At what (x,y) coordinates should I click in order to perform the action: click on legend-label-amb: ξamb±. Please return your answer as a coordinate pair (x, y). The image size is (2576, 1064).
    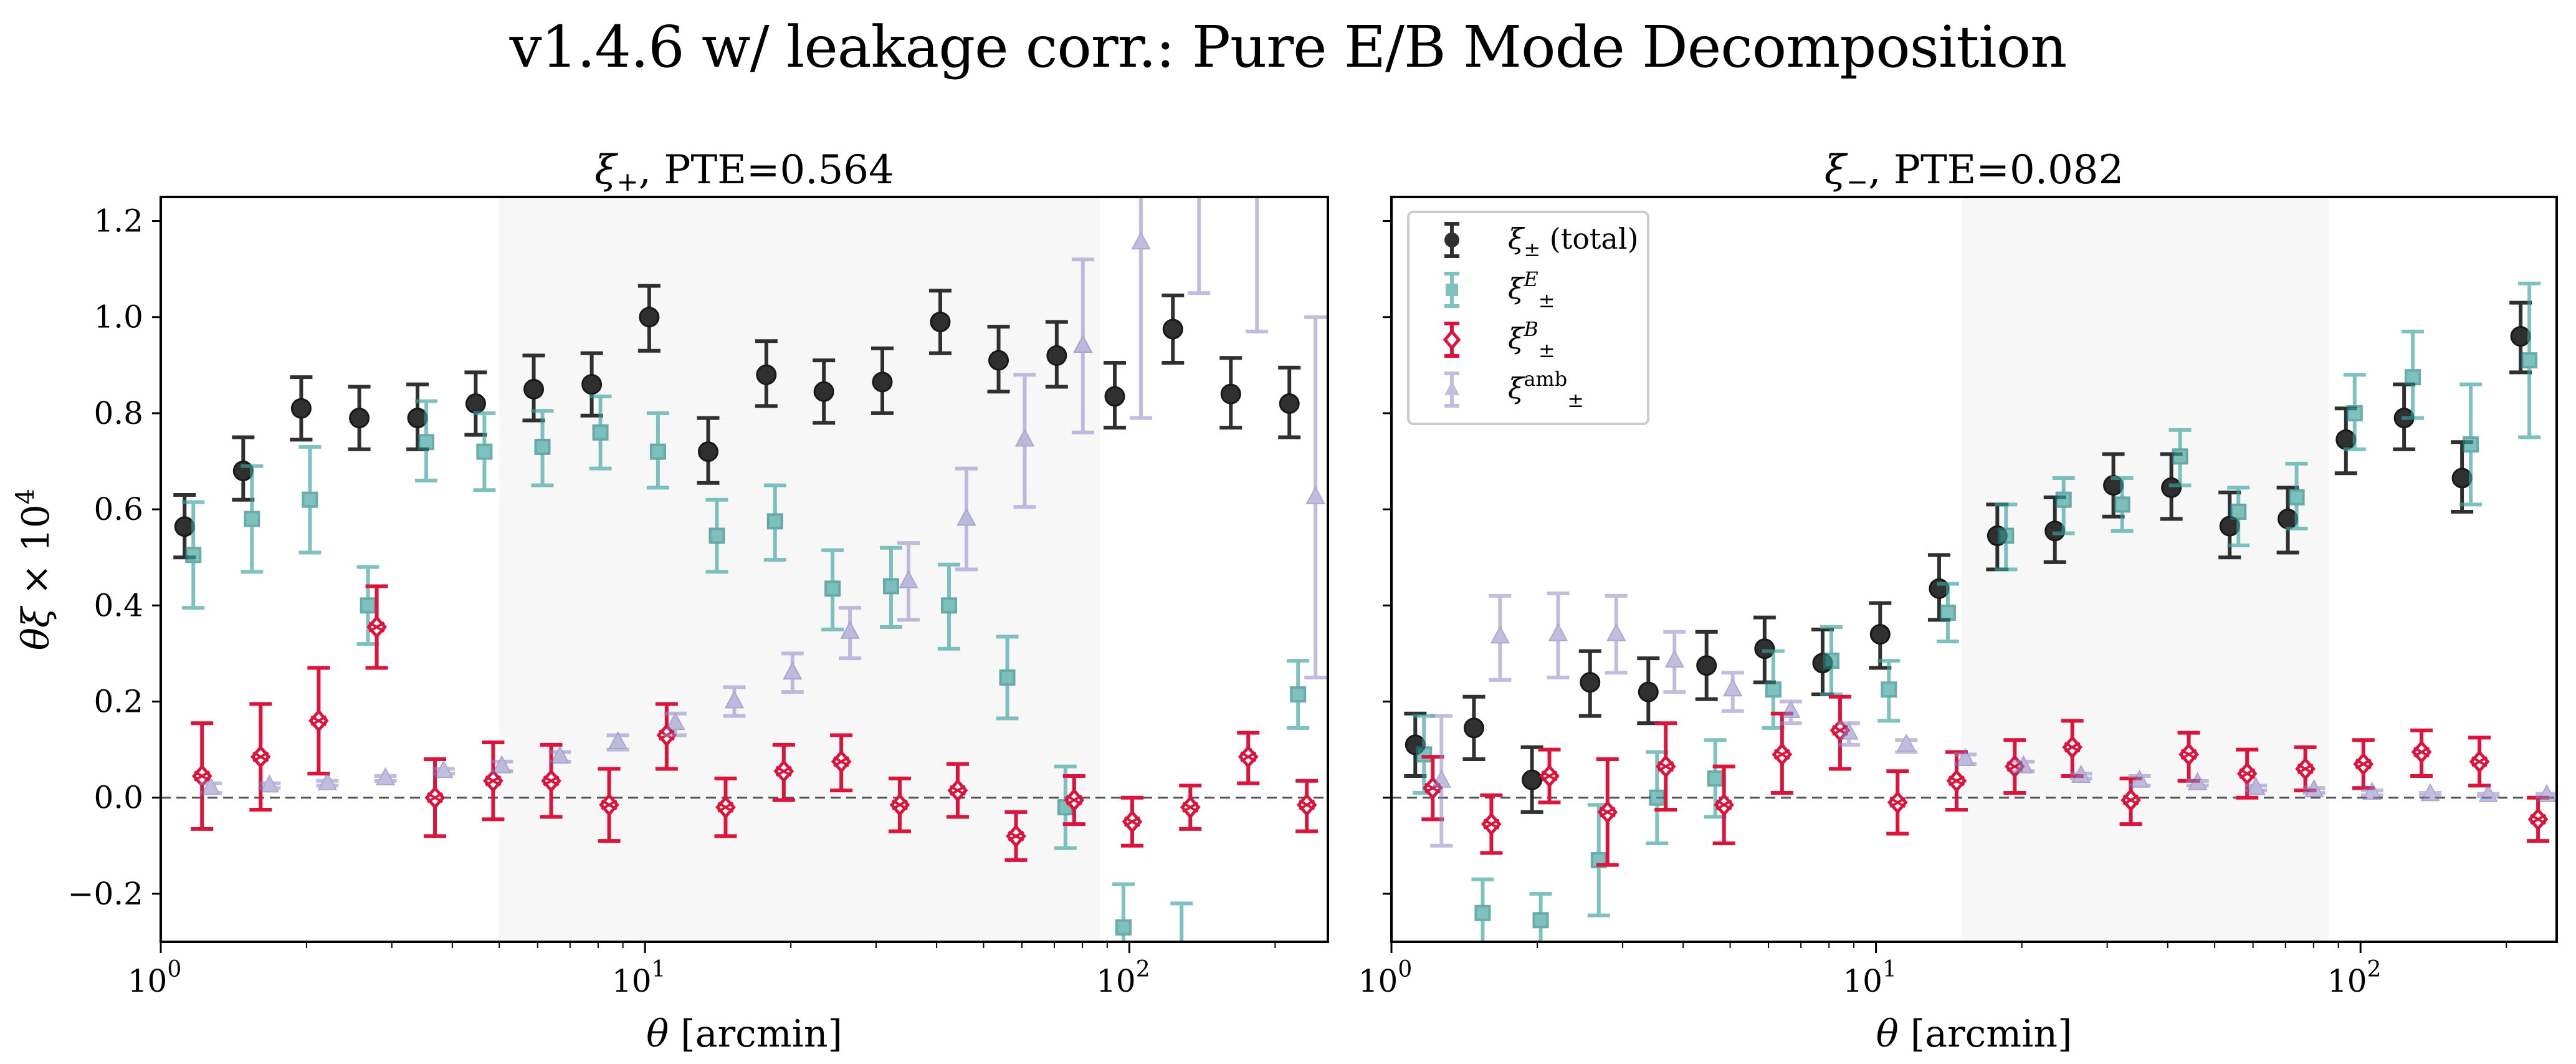
    Looking at the image, I should click on (1546, 389).